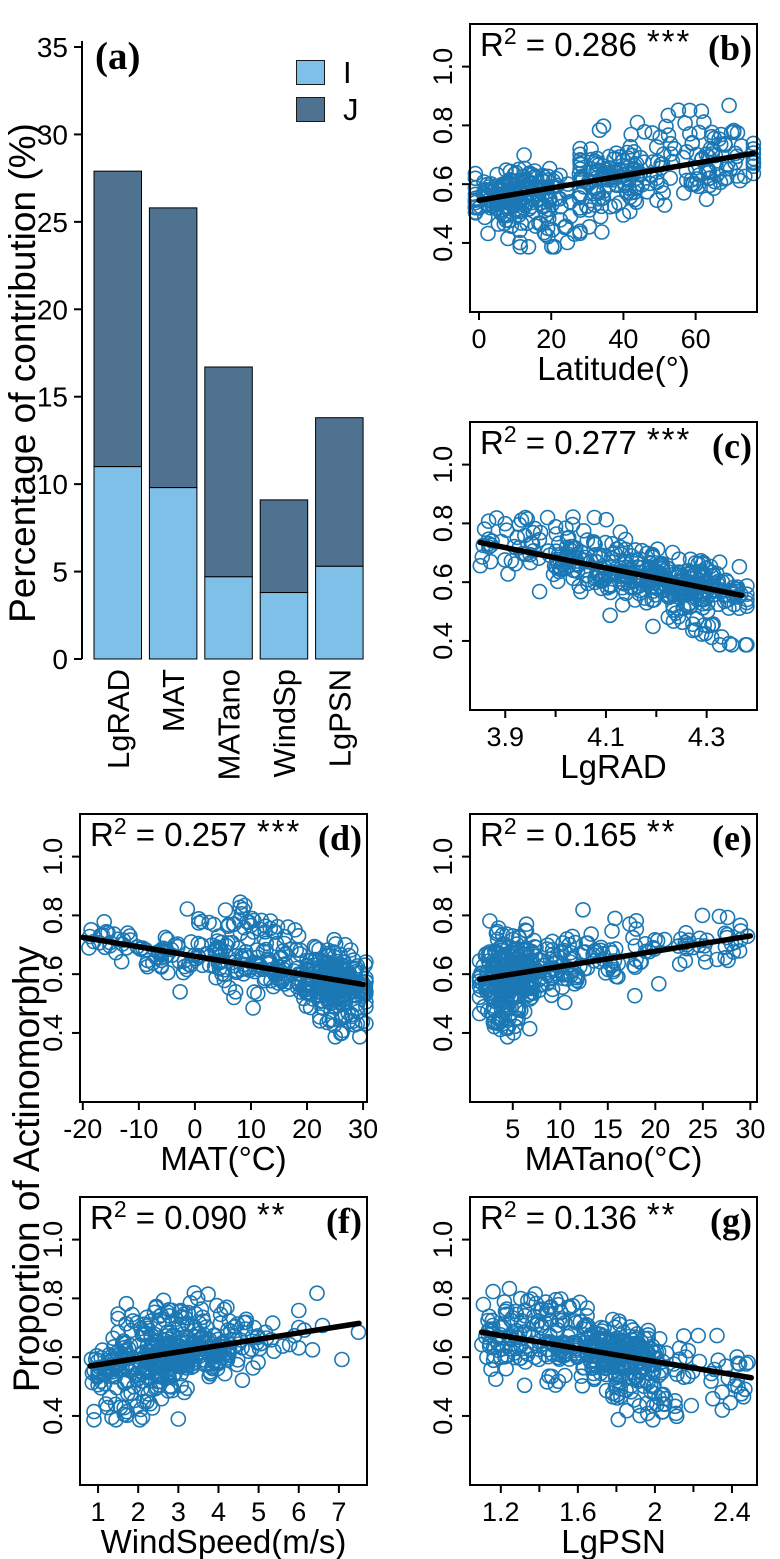 The width and height of the screenshot is (780, 1559). I want to click on scatter-axes: 5 10 15 20 25 30 0.4 0.6 0.8 1.0, so click(596, 978).